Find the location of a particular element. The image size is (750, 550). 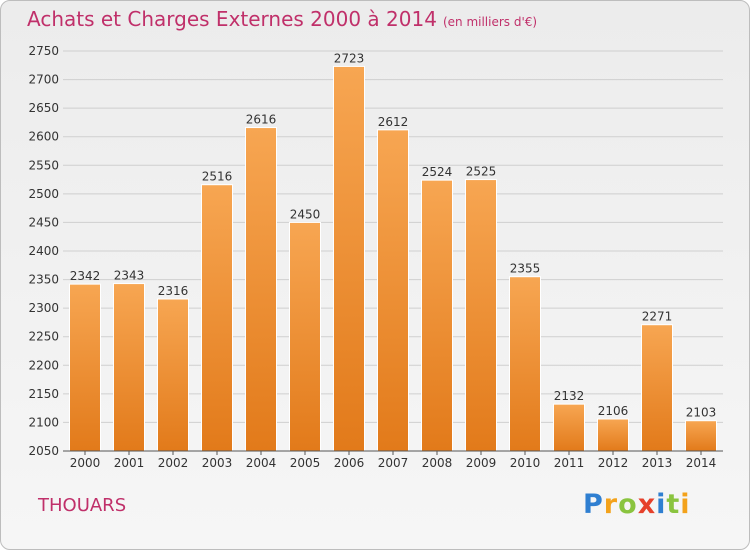

x-tick-label: 2009 is located at coordinates (481, 463).